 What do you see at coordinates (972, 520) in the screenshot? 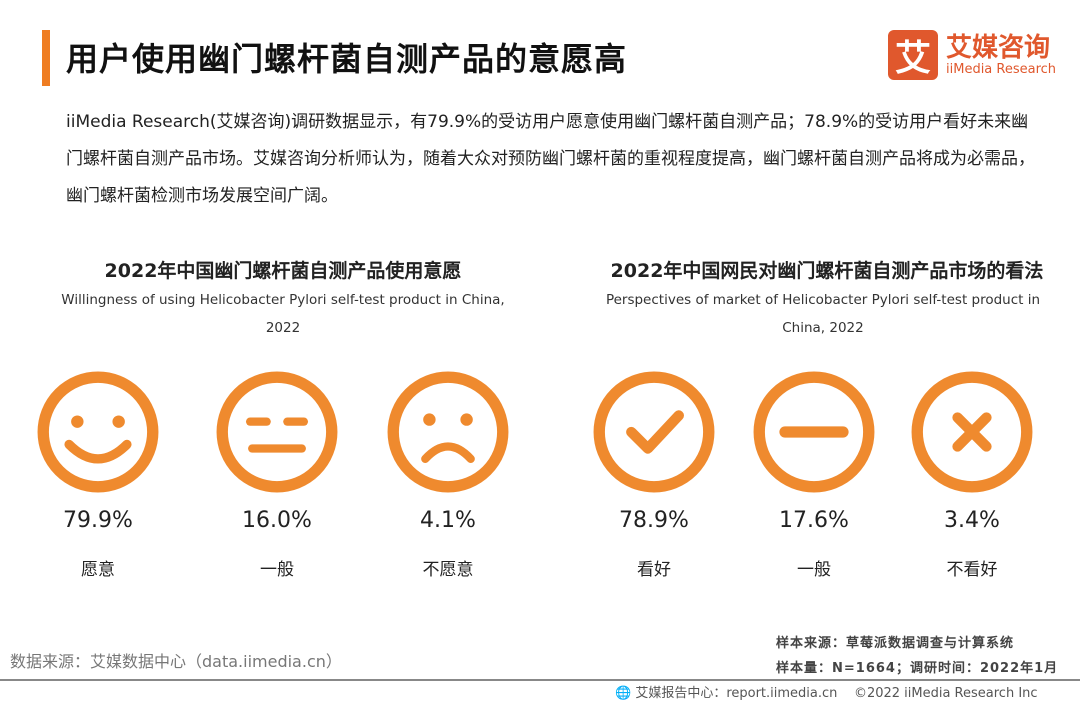
I see `item-value: 3.4%` at bounding box center [972, 520].